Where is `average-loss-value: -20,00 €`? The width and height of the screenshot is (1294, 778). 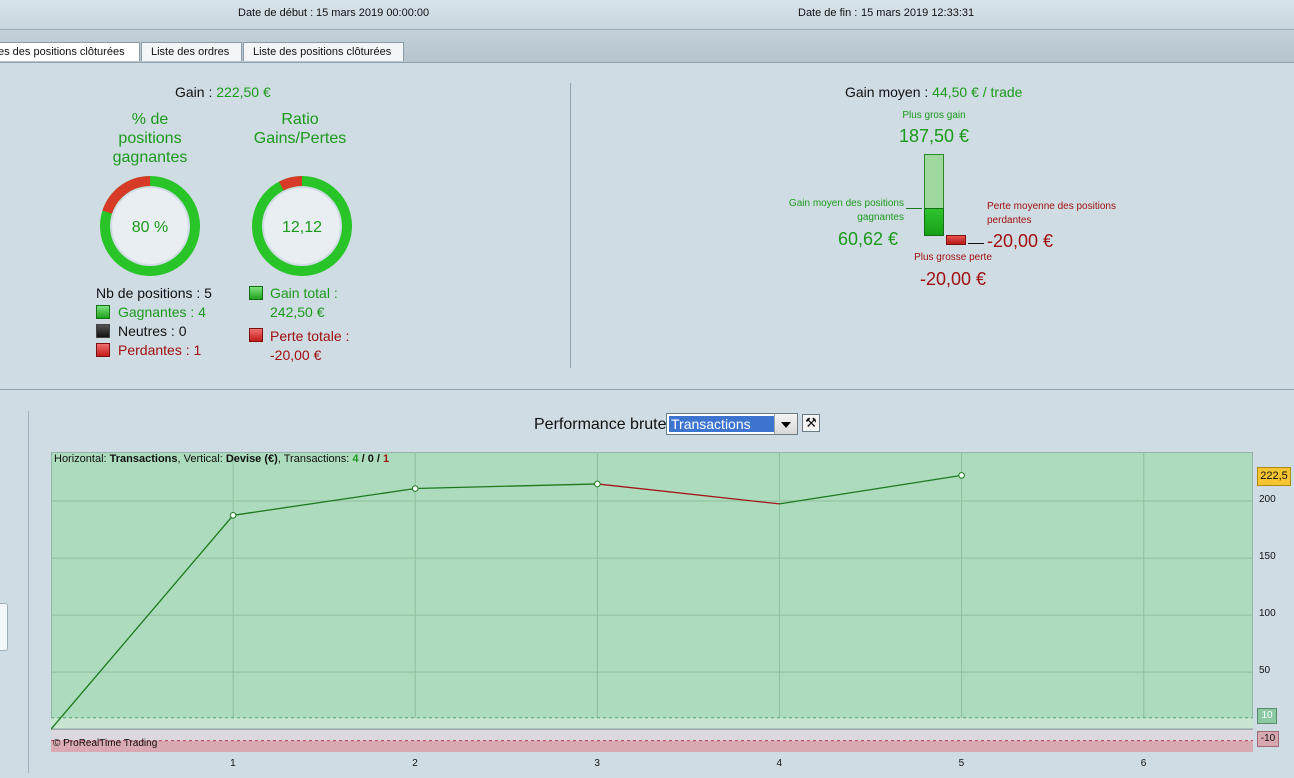 average-loss-value: -20,00 € is located at coordinates (1020, 241).